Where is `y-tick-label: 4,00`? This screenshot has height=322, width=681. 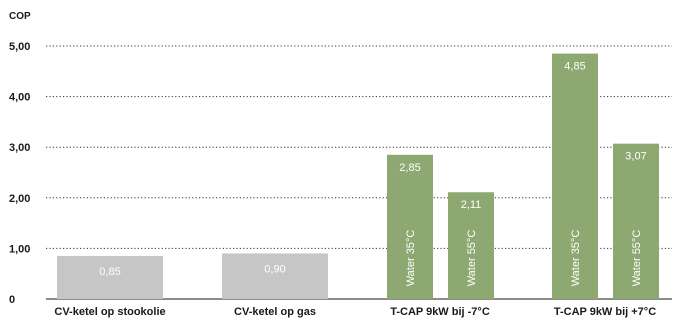
y-tick-label: 4,00 is located at coordinates (19, 98).